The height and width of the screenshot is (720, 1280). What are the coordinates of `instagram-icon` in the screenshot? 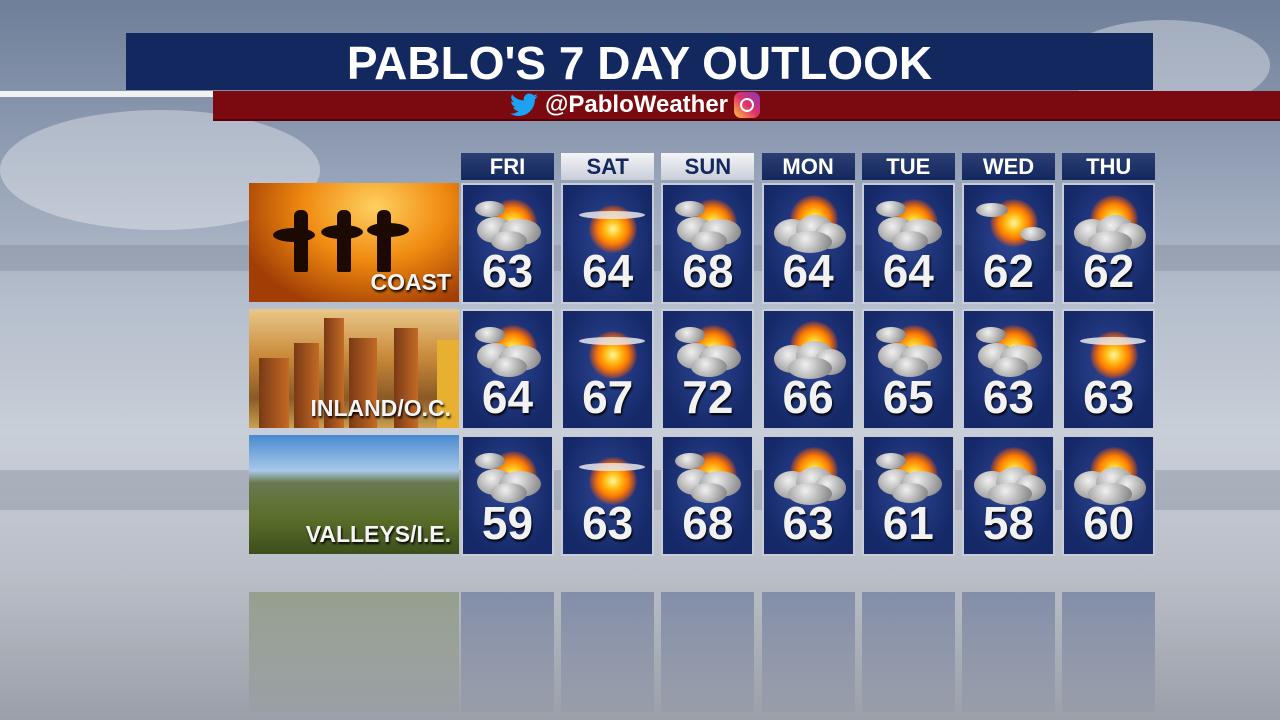 It's located at (747, 105).